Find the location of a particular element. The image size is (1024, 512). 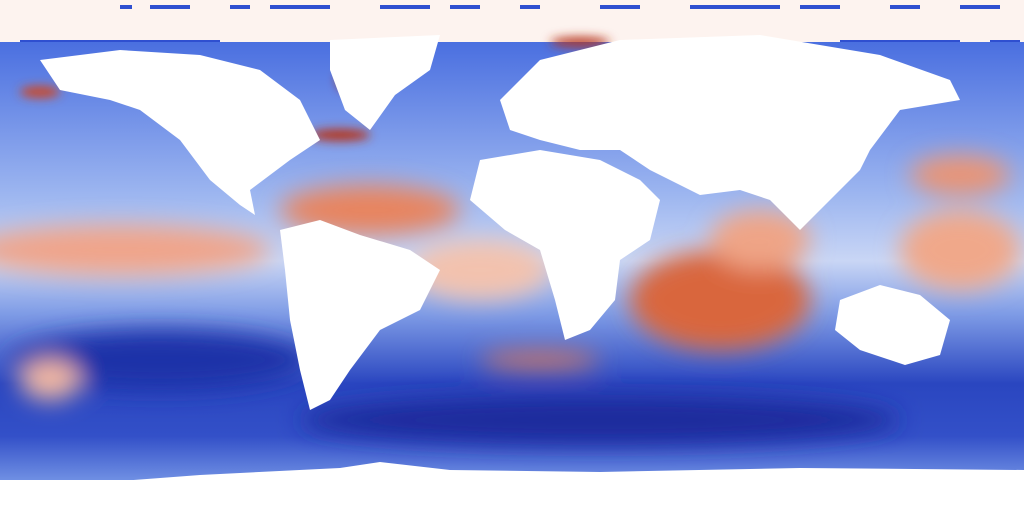

north-america is located at coordinates (180, 132).